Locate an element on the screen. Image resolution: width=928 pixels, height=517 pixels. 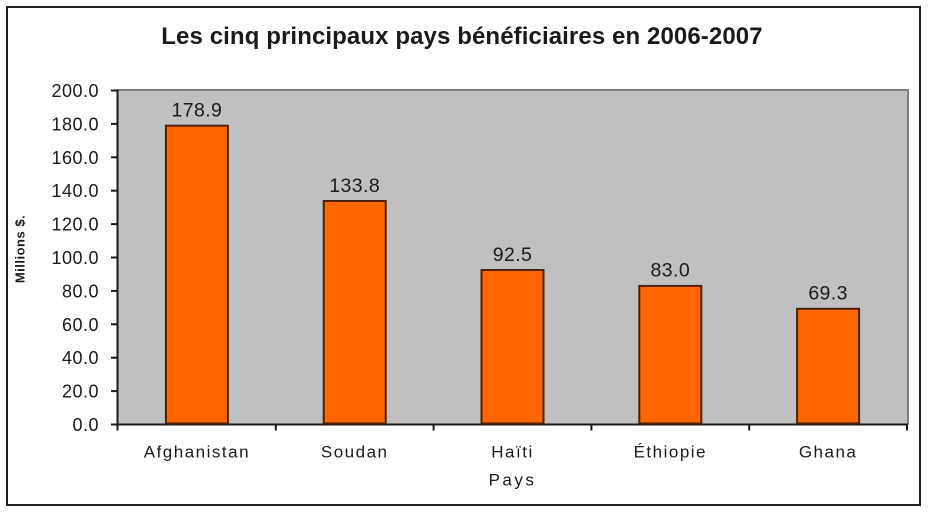
svg-text: 200.0 is located at coordinates (75, 91).